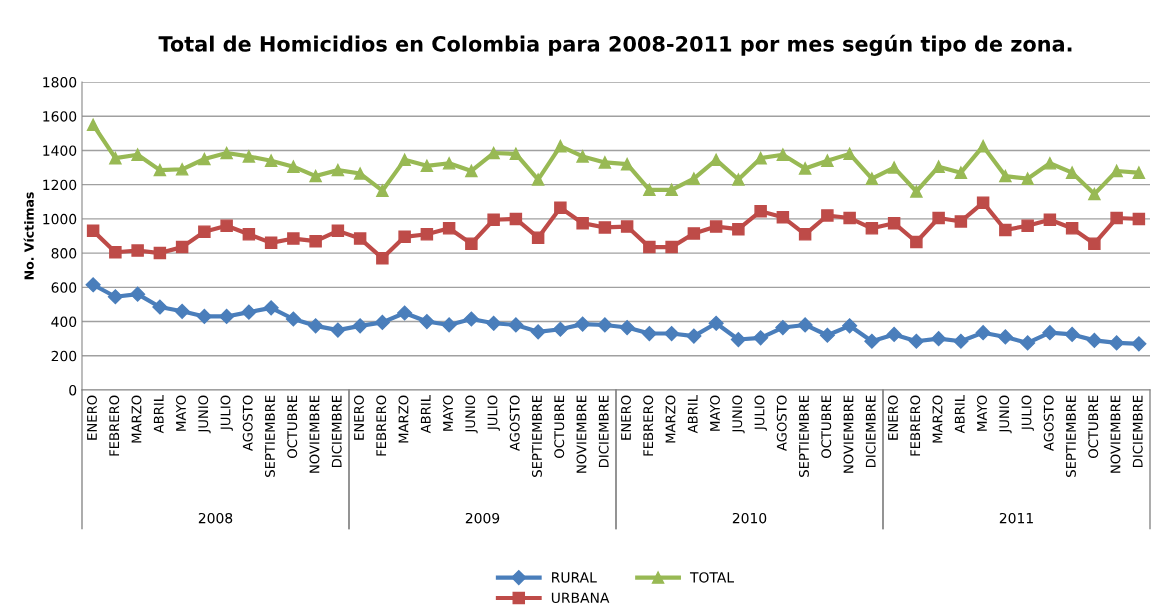  I want to click on x-tick-label: ENERO, so click(91, 417).